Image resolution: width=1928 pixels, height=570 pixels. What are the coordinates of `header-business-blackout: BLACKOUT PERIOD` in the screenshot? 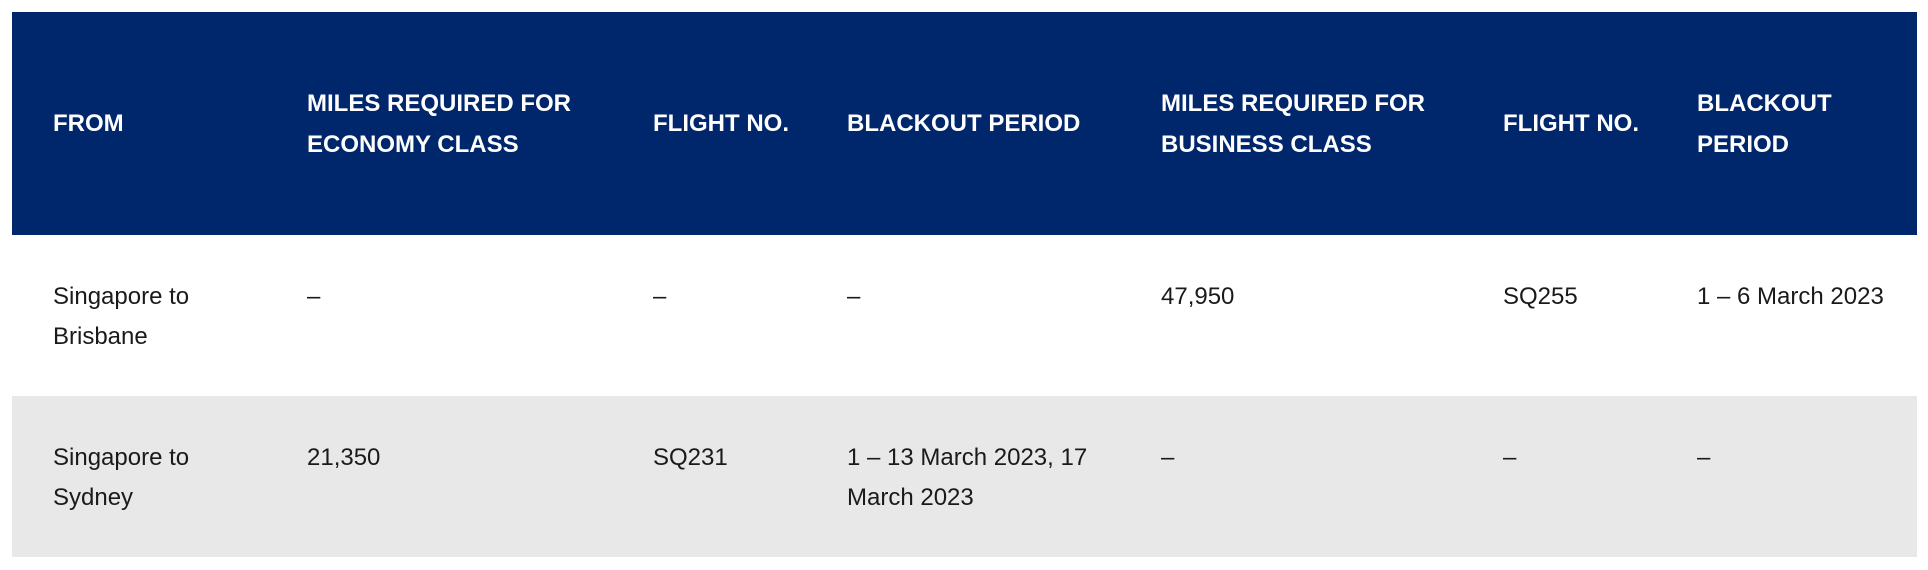 It's located at (1764, 123).